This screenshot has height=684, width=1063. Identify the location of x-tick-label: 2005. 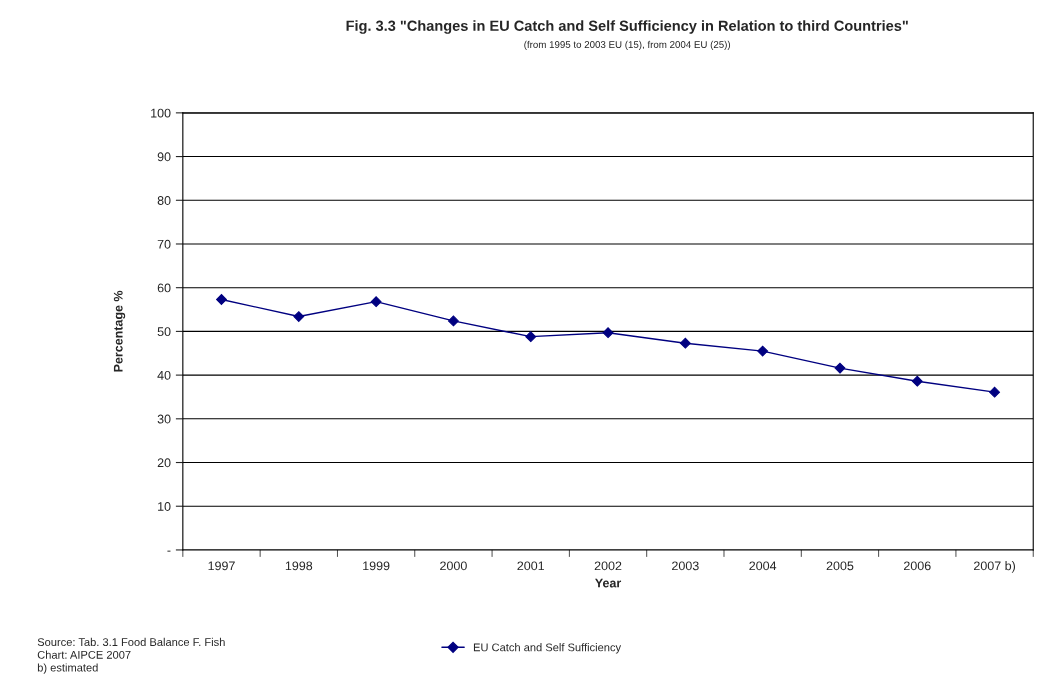
(840, 566).